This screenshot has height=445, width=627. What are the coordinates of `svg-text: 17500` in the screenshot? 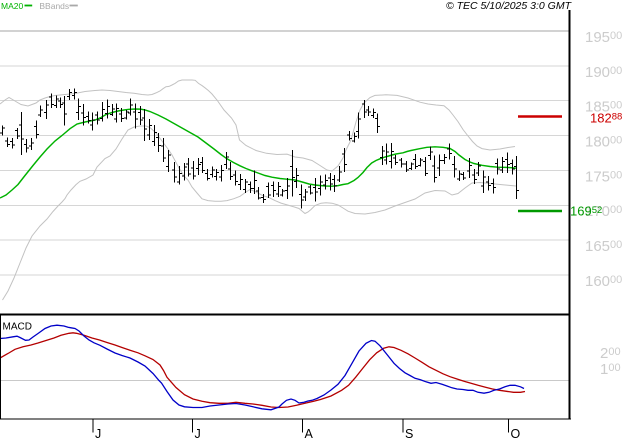 It's located at (603, 176).